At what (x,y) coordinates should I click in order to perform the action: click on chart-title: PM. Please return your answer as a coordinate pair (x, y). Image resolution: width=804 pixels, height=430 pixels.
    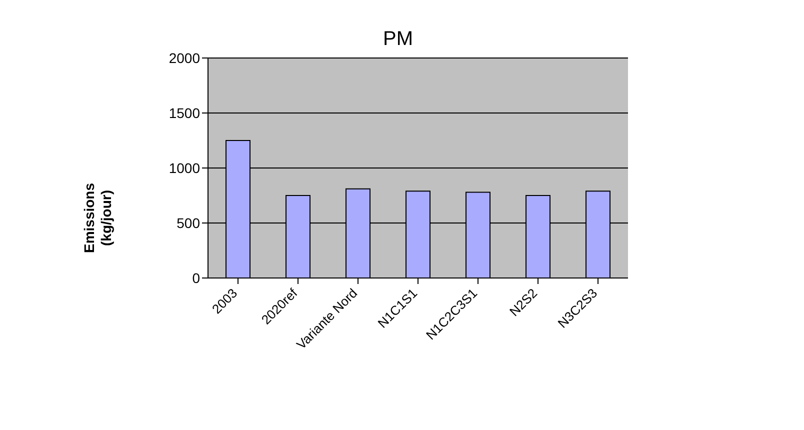
    Looking at the image, I should click on (398, 39).